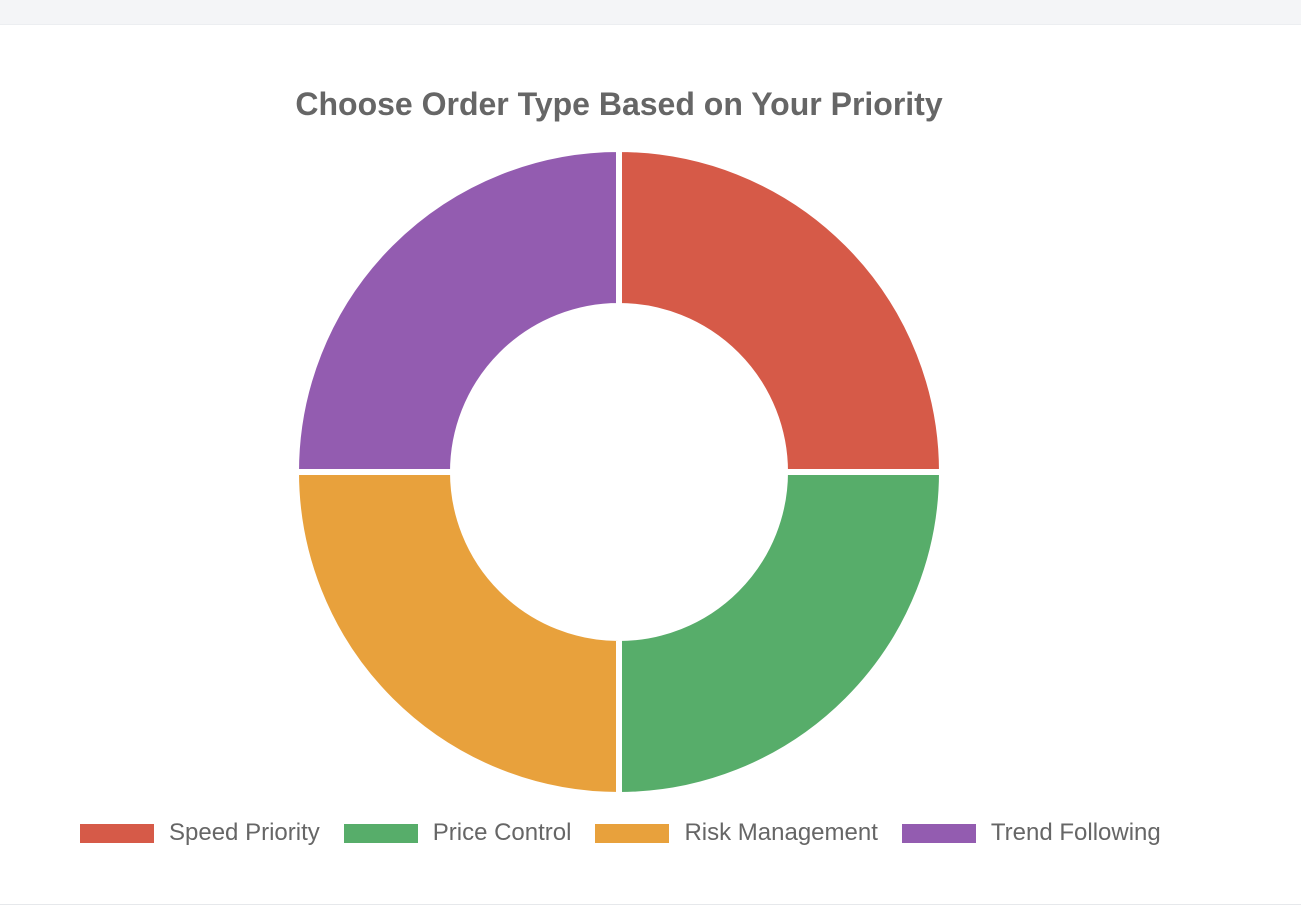  Describe the element at coordinates (502, 832) in the screenshot. I see `legend-label-price-control: Price Control` at that location.